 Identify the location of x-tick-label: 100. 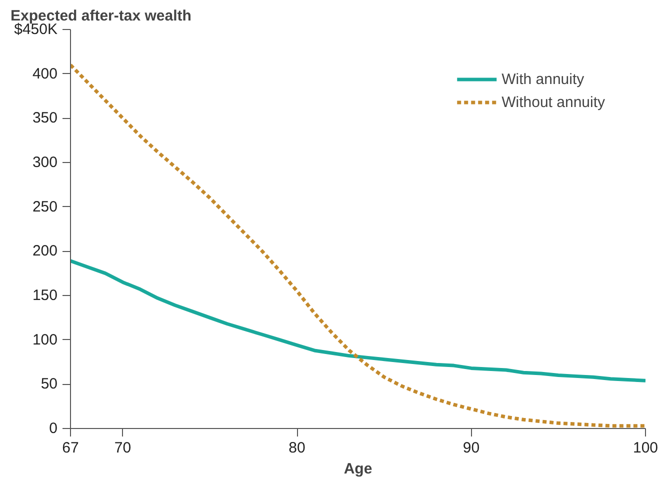
(645, 448).